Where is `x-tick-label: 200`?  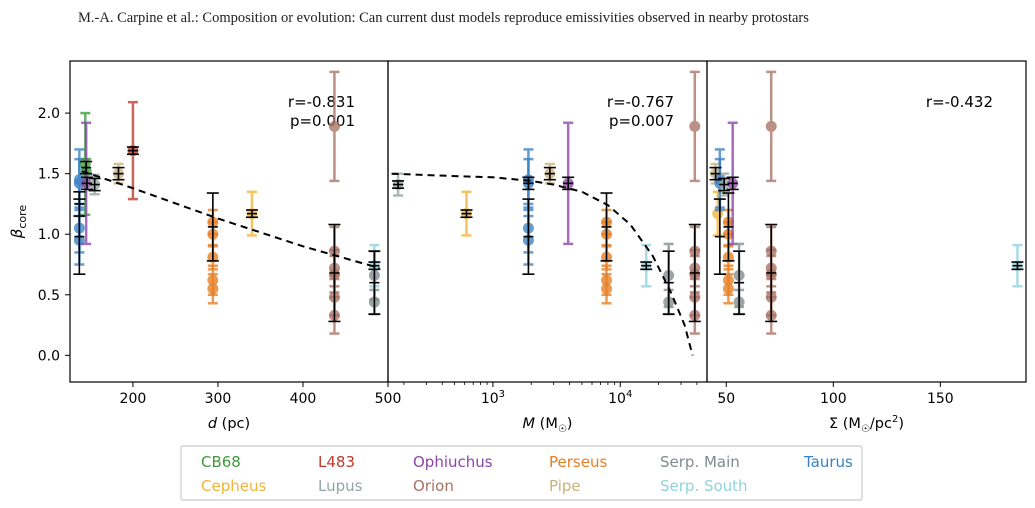
x-tick-label: 200 is located at coordinates (133, 399).